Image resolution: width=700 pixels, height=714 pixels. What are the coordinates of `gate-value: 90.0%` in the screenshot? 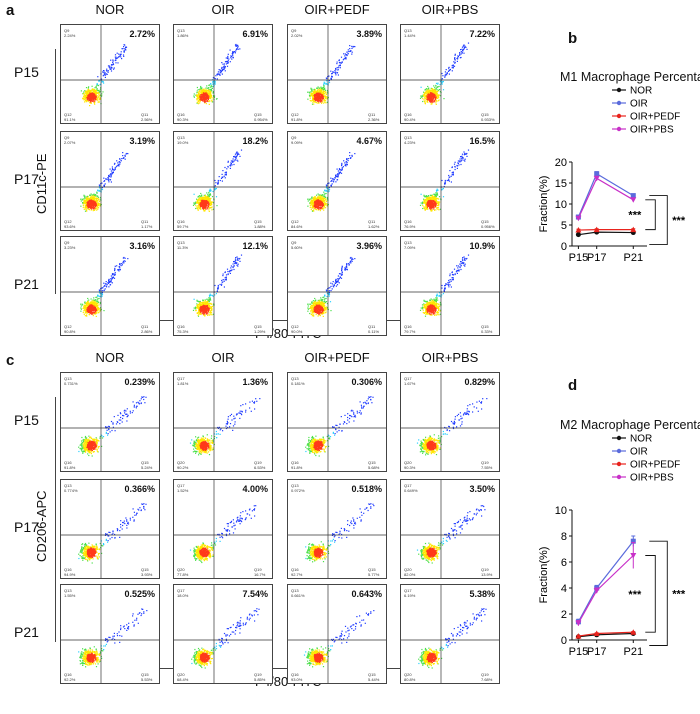 It's located at (296, 331).